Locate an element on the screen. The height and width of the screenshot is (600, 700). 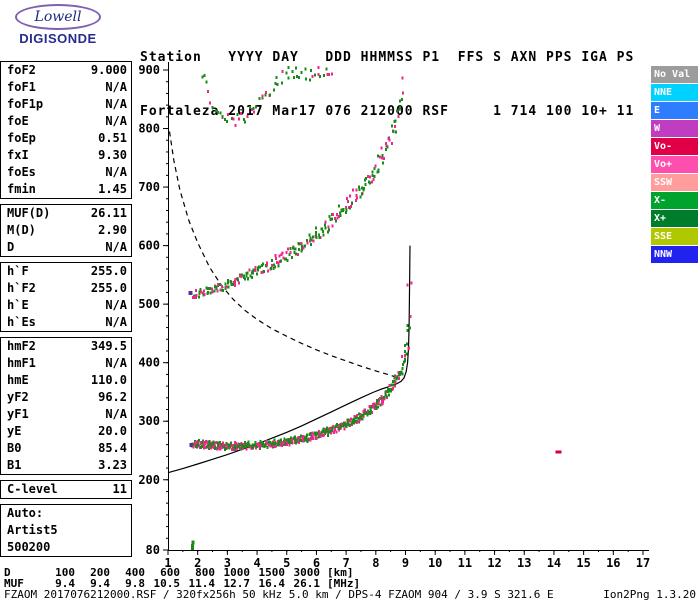
y-tick-label: 300 is located at coordinates (149, 421).